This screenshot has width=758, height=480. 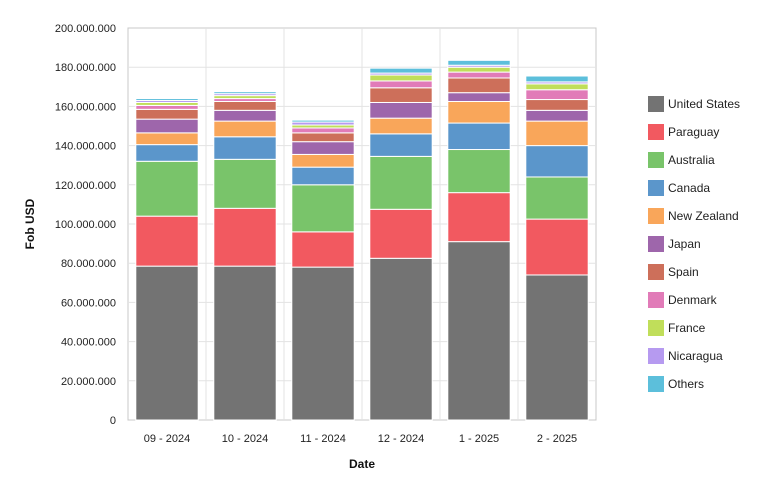 What do you see at coordinates (85, 68) in the screenshot?
I see `y-tick-label: 180.000.000` at bounding box center [85, 68].